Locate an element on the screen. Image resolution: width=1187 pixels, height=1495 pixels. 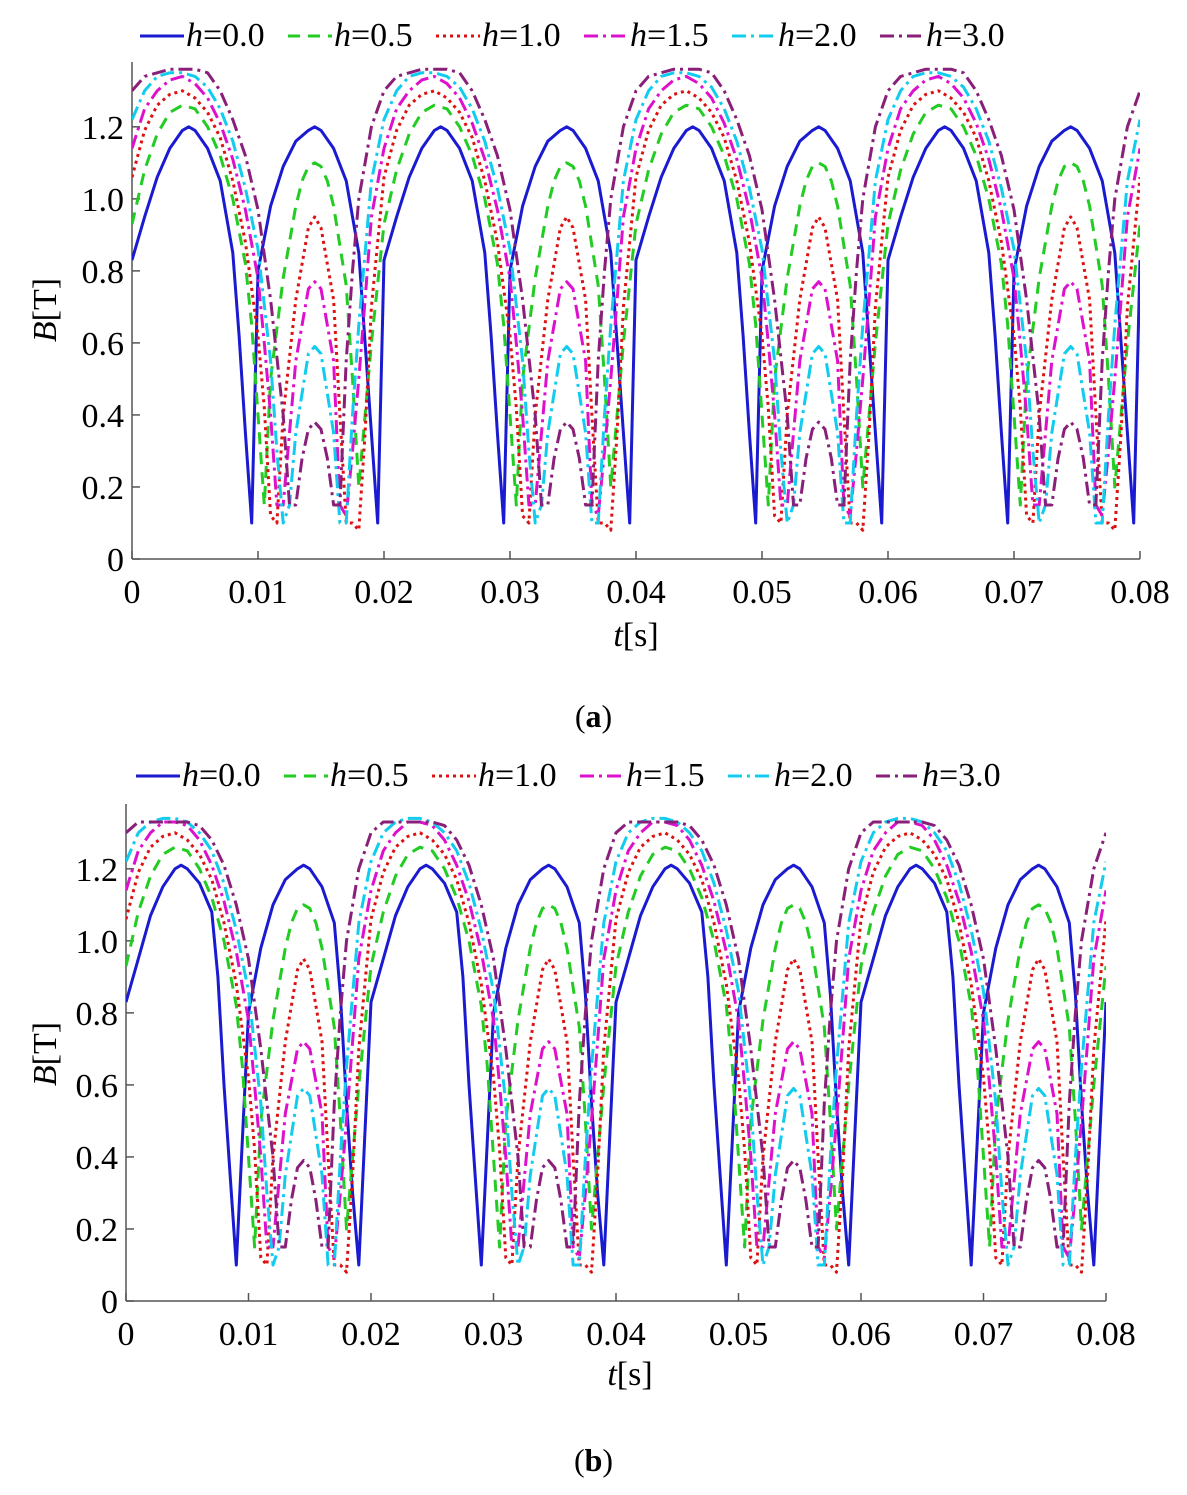
y-axis-label-a: B[T] is located at coordinates (45, 310).